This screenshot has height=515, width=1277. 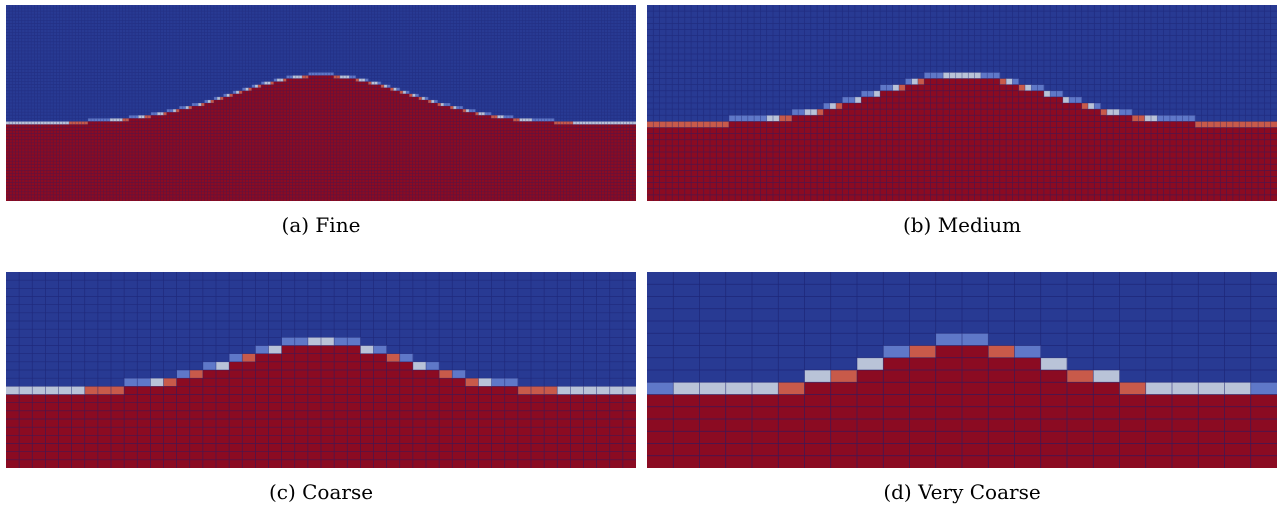 I want to click on caption-medium: (b) Medium, so click(x=962, y=225).